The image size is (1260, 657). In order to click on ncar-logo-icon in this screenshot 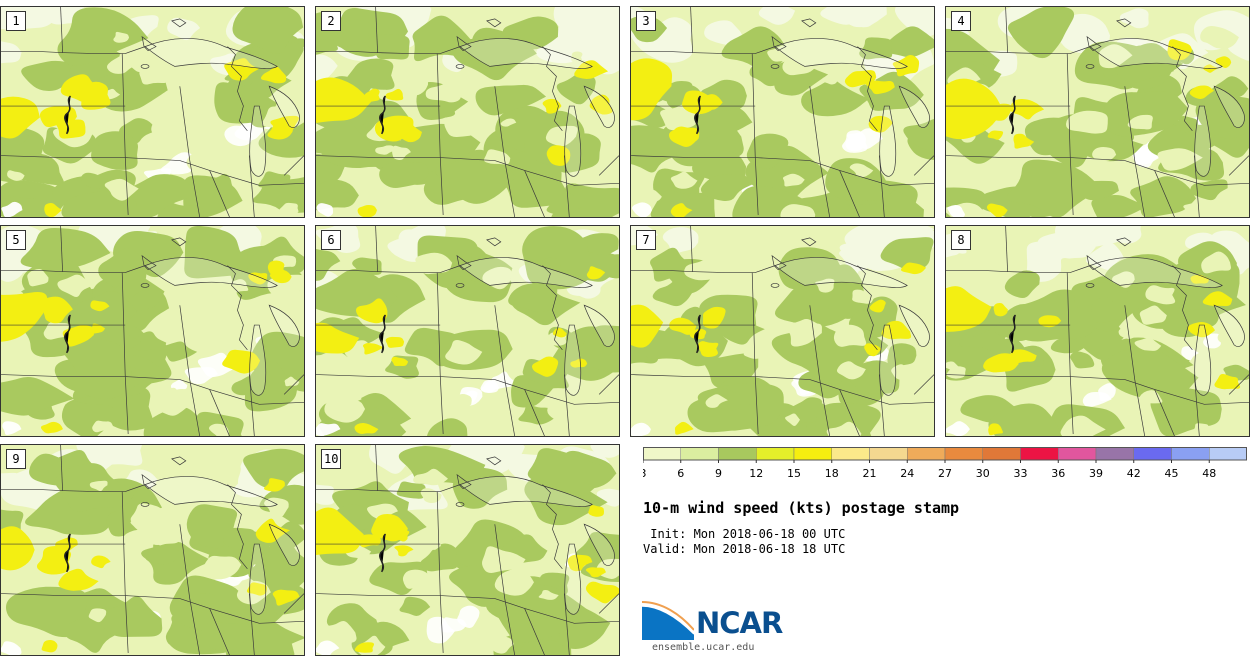, I will do `click(668, 620)`.